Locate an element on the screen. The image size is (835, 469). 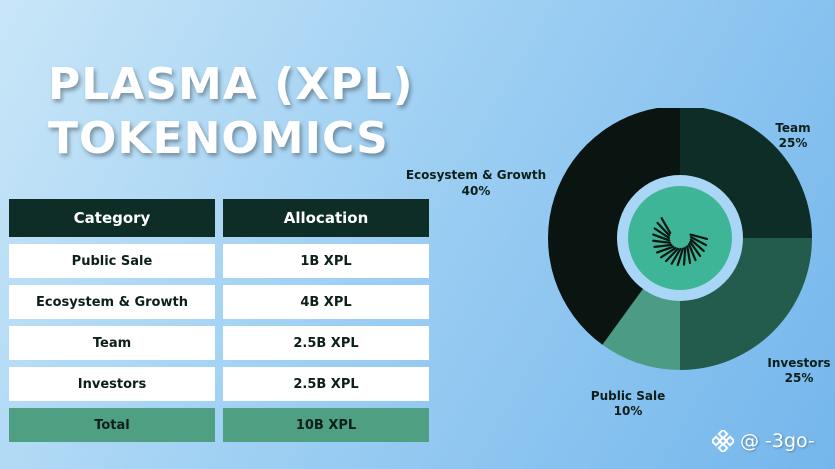
watermark-text: @ -3go- is located at coordinates (777, 441).